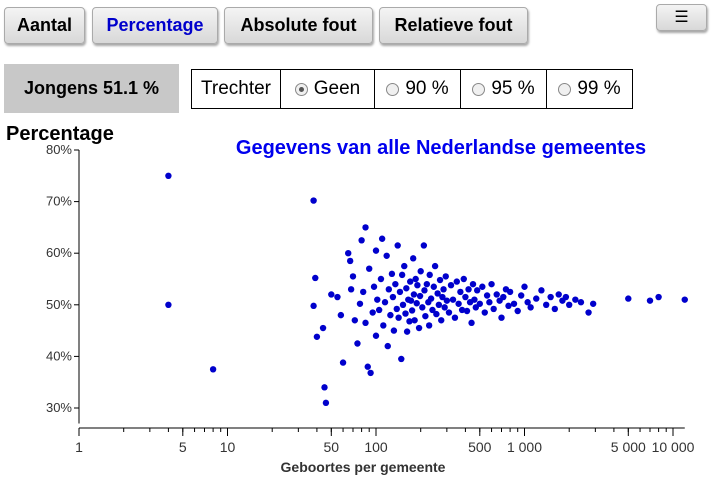 This screenshot has height=496, width=715. Describe the element at coordinates (681, 17) in the screenshot. I see `menu-button: ☰` at that location.